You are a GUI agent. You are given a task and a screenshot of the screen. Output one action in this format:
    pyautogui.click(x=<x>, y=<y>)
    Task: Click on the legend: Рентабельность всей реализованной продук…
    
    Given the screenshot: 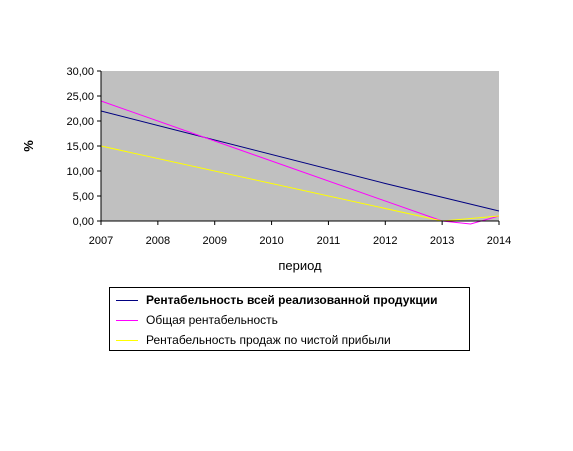 What is the action you would take?
    pyautogui.click(x=289, y=319)
    